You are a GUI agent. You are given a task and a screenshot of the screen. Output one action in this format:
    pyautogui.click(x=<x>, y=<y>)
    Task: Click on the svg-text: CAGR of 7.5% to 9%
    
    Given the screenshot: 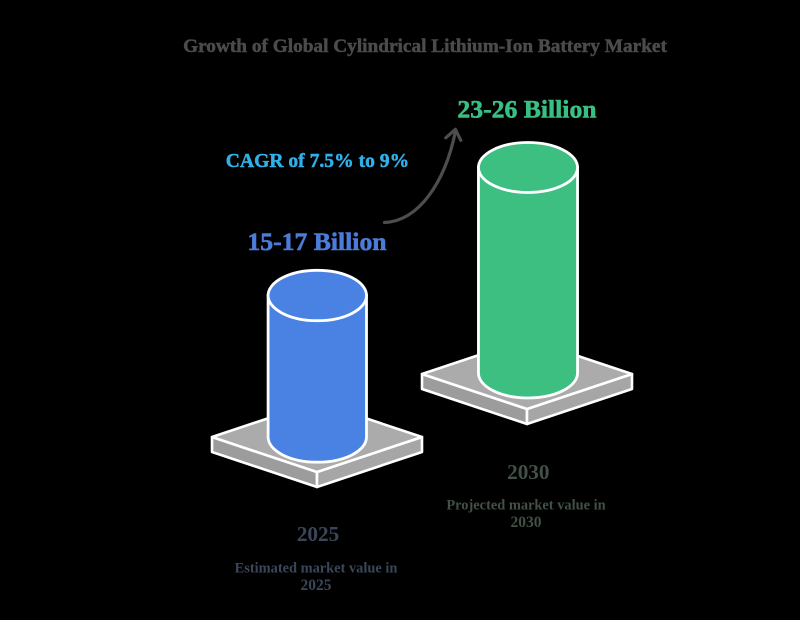 What is the action you would take?
    pyautogui.click(x=317, y=161)
    